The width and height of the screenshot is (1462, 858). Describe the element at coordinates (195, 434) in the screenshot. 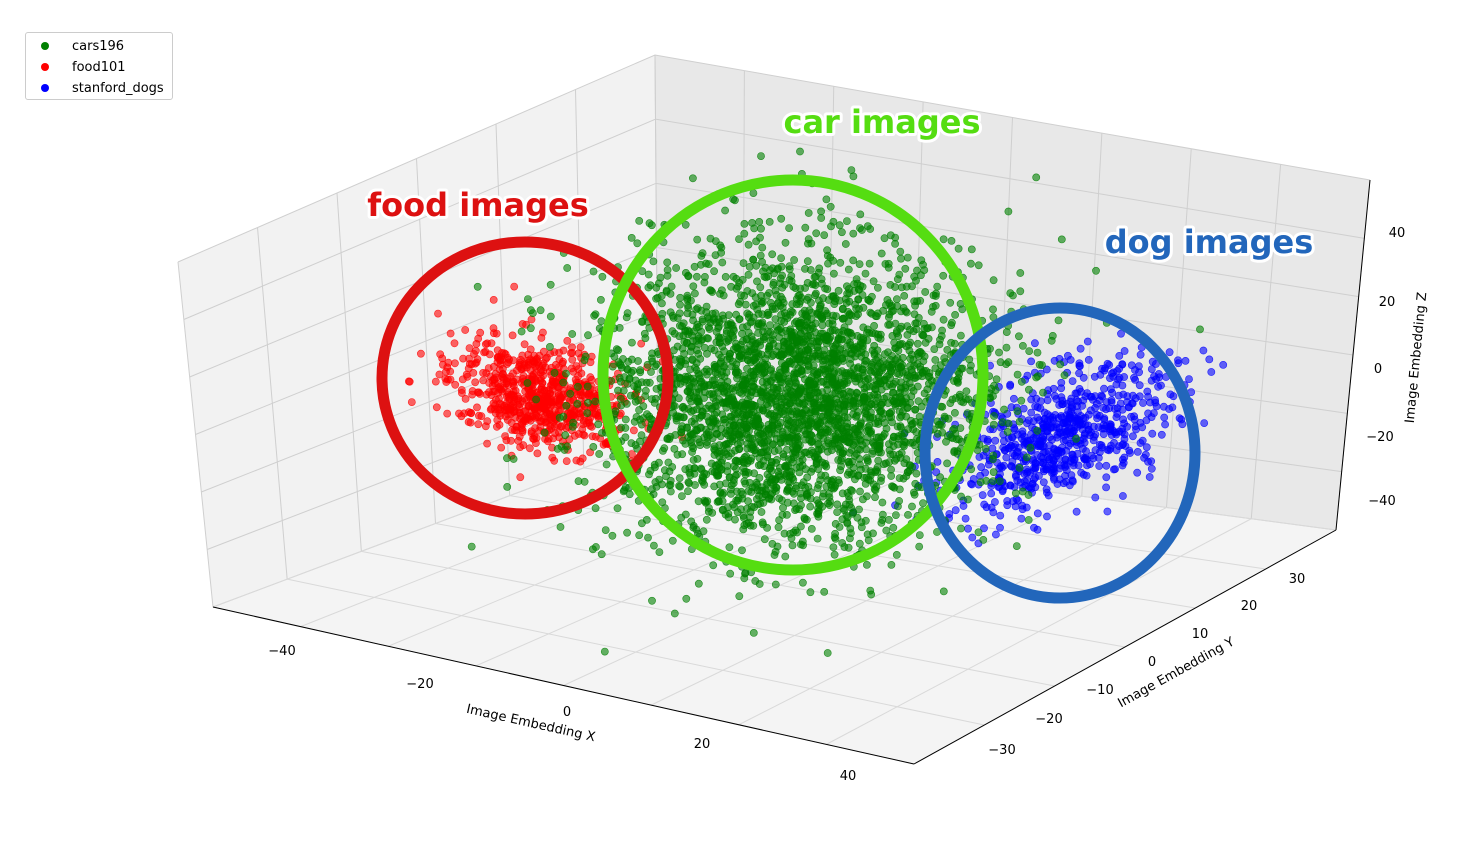

I see `left-grid-line` at that location.